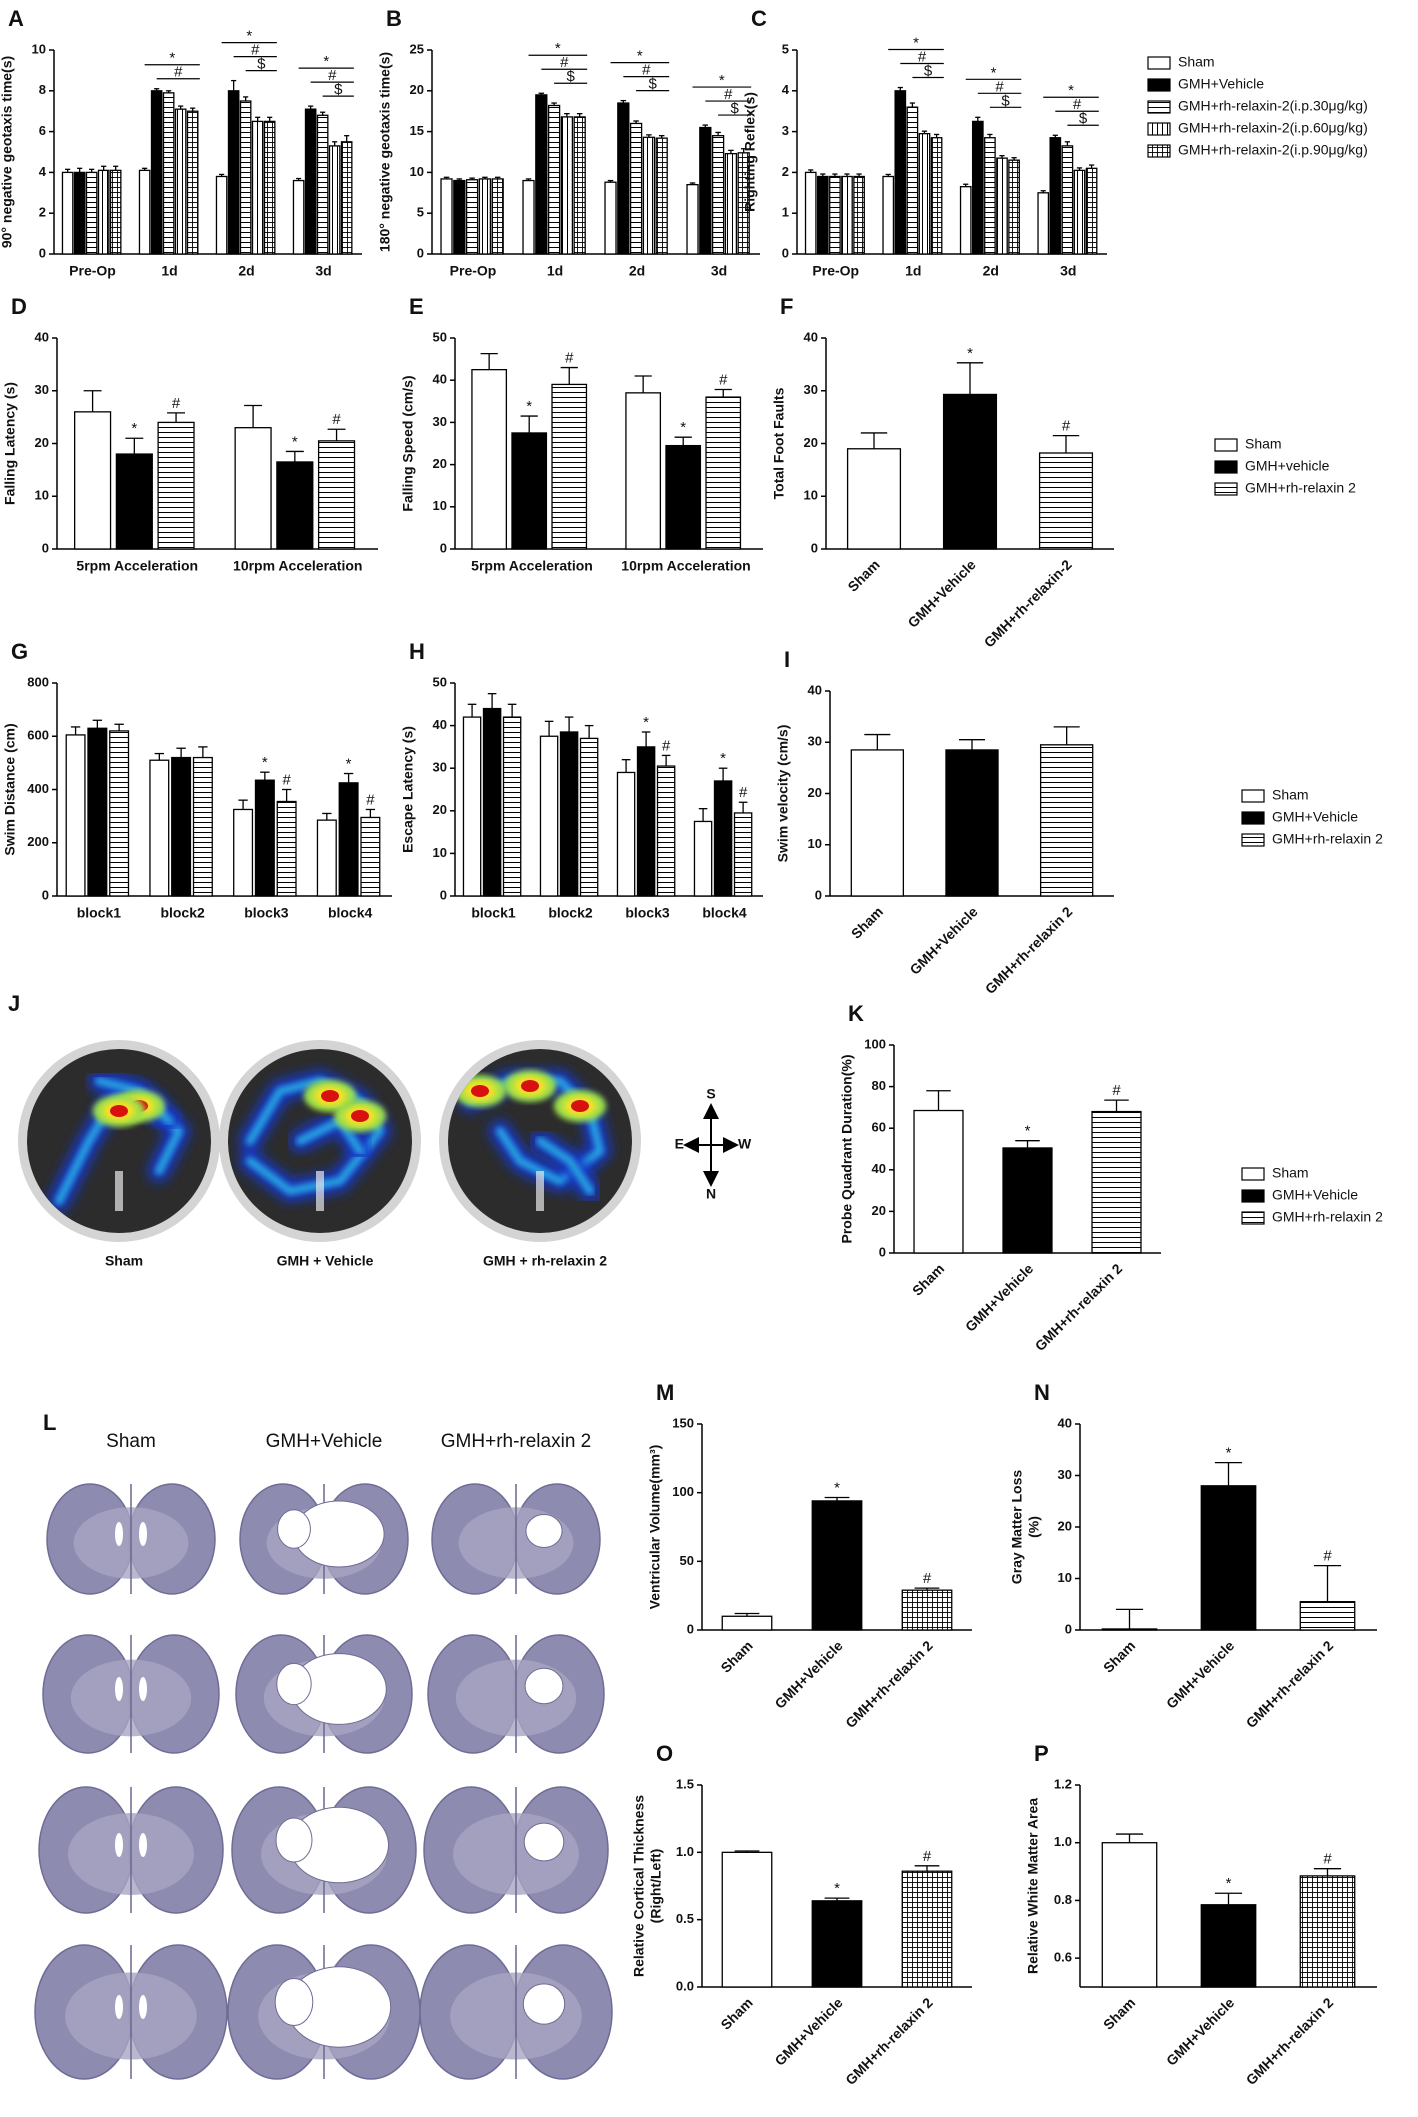 This screenshot has width=1418, height=2117. Describe the element at coordinates (683, 1491) in the screenshot. I see `y-tick-label: 100` at that location.